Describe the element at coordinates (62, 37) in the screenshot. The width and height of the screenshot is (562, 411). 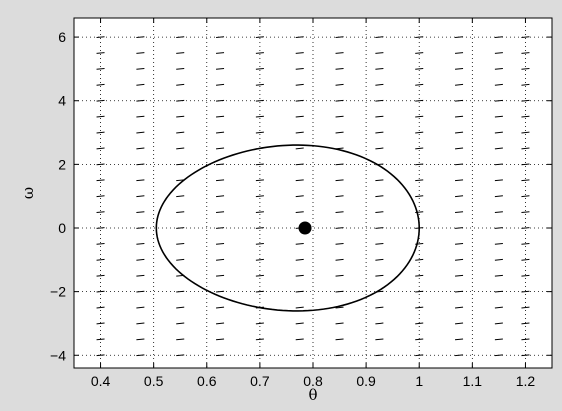
I see `y-tick-label: 6` at that location.